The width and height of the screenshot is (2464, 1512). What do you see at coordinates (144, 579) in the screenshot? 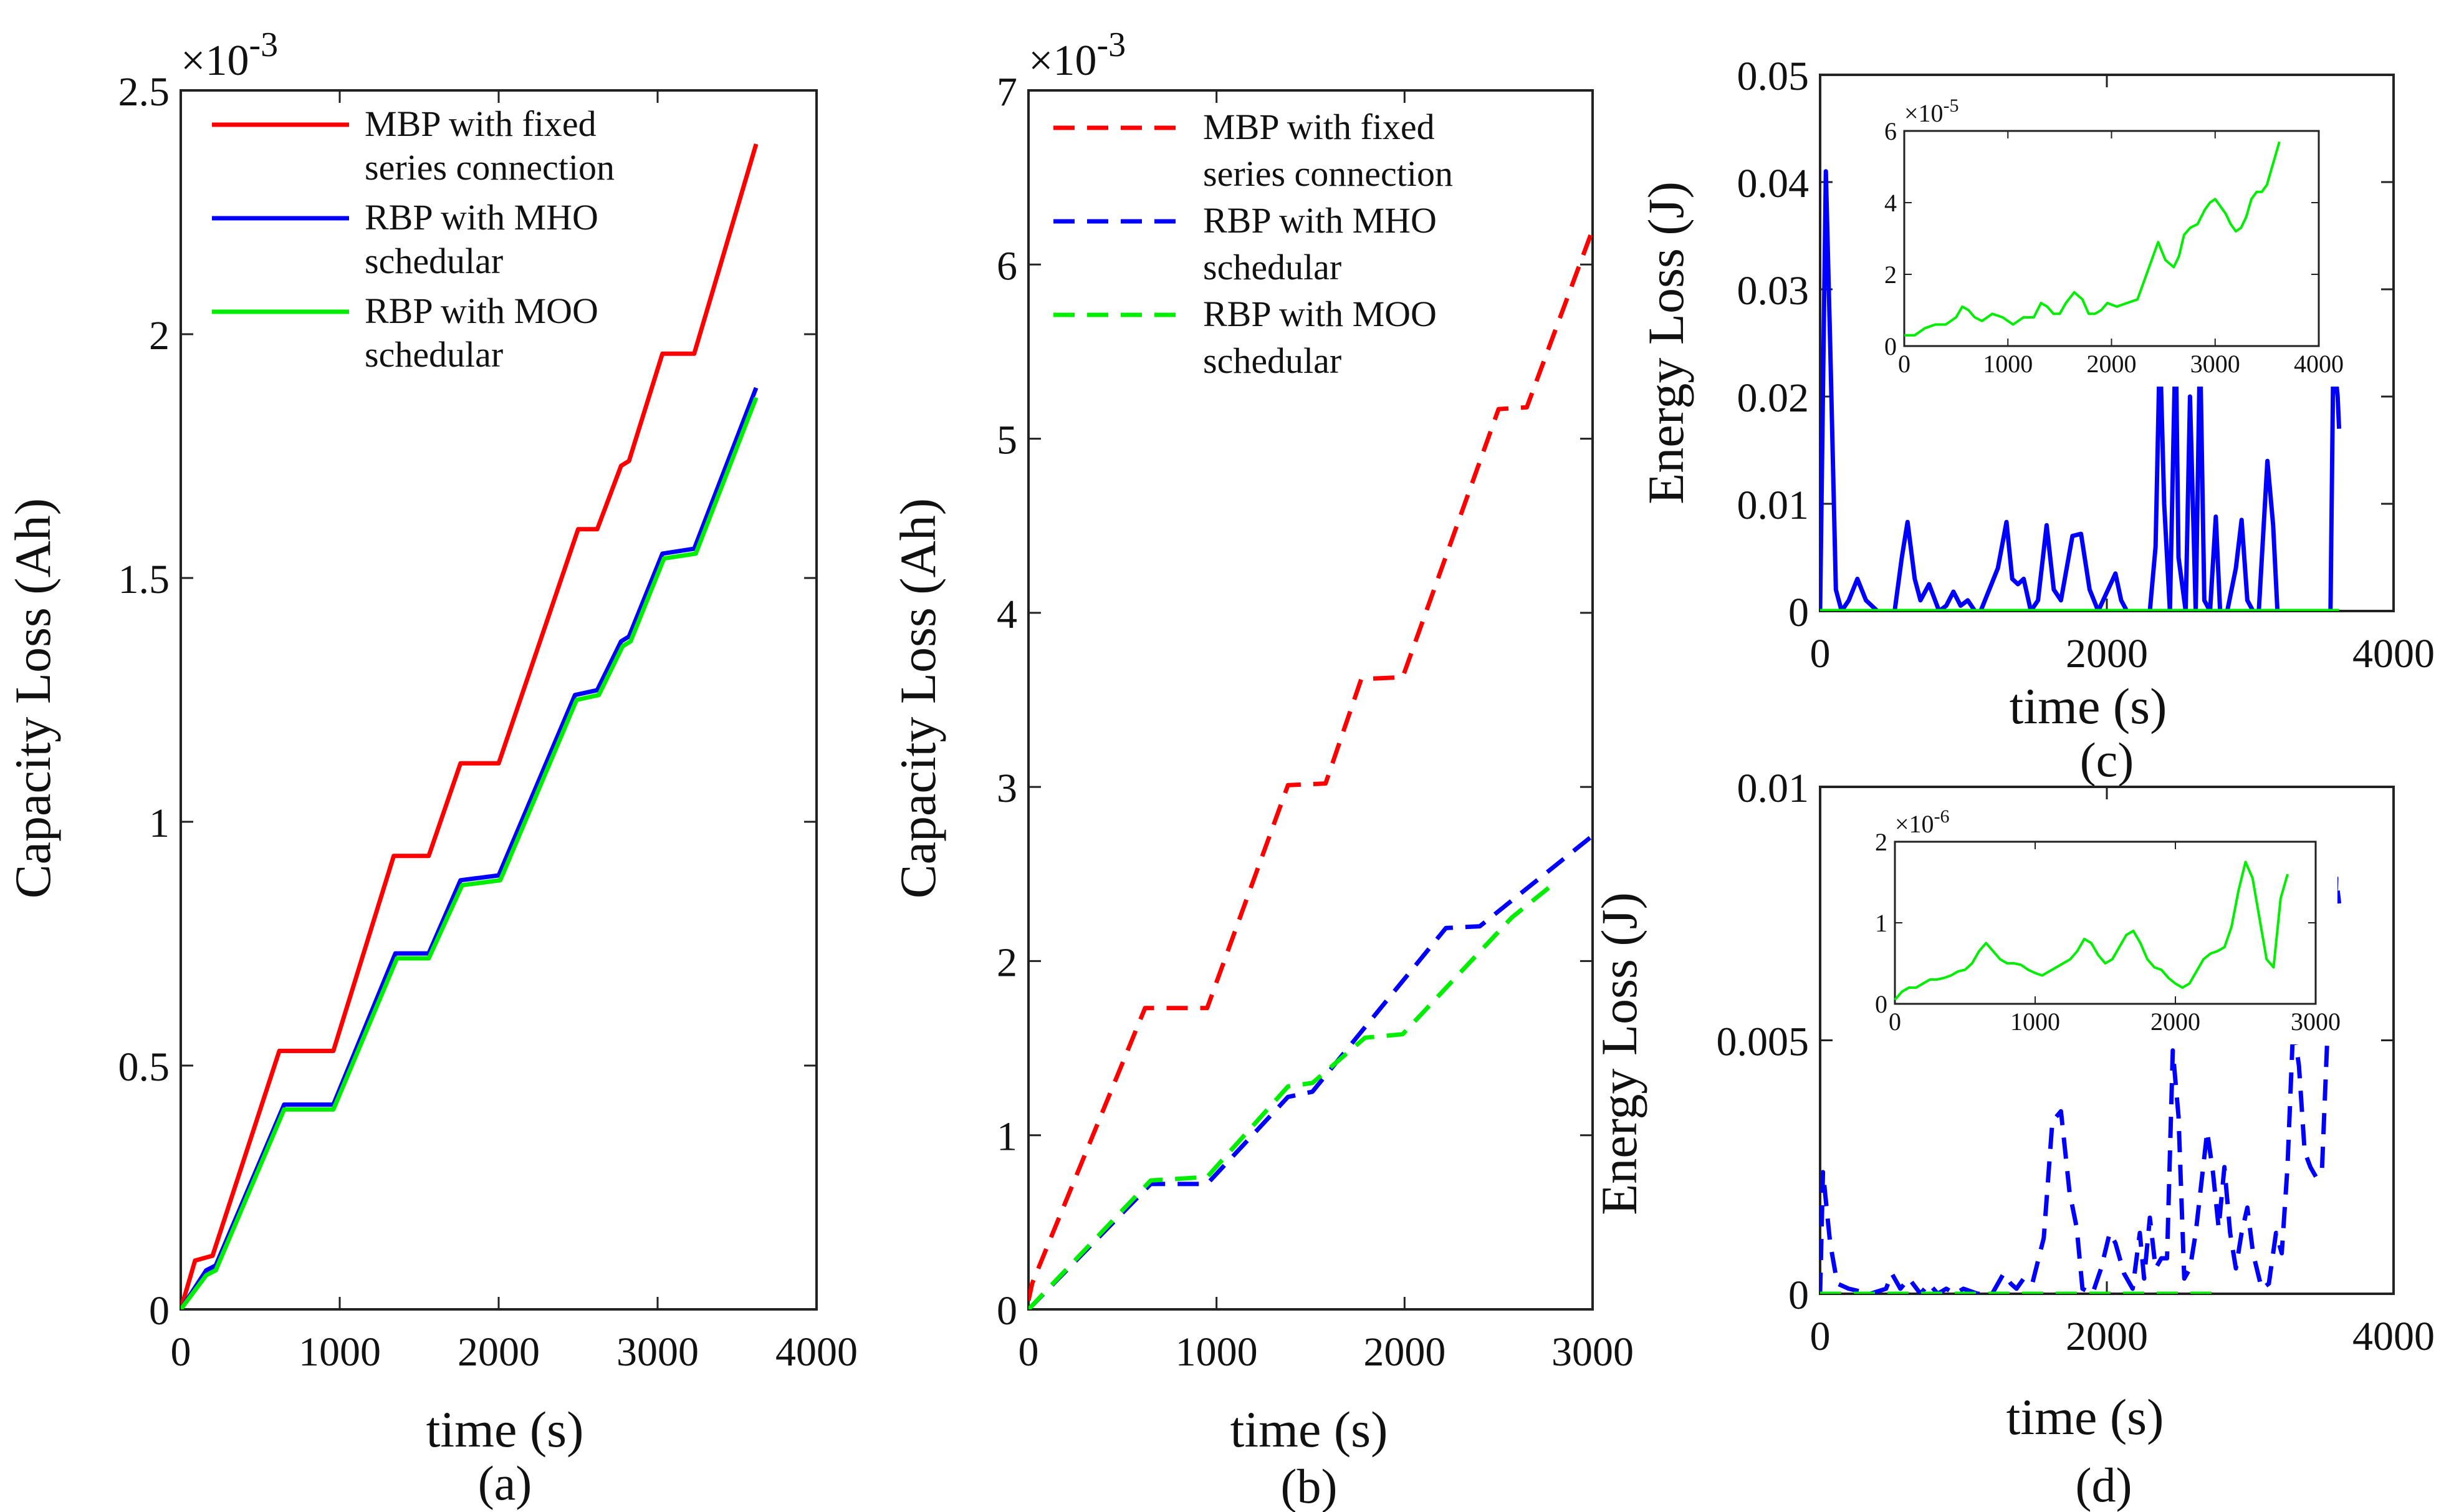
I see `y-tick-label: 1.5` at bounding box center [144, 579].